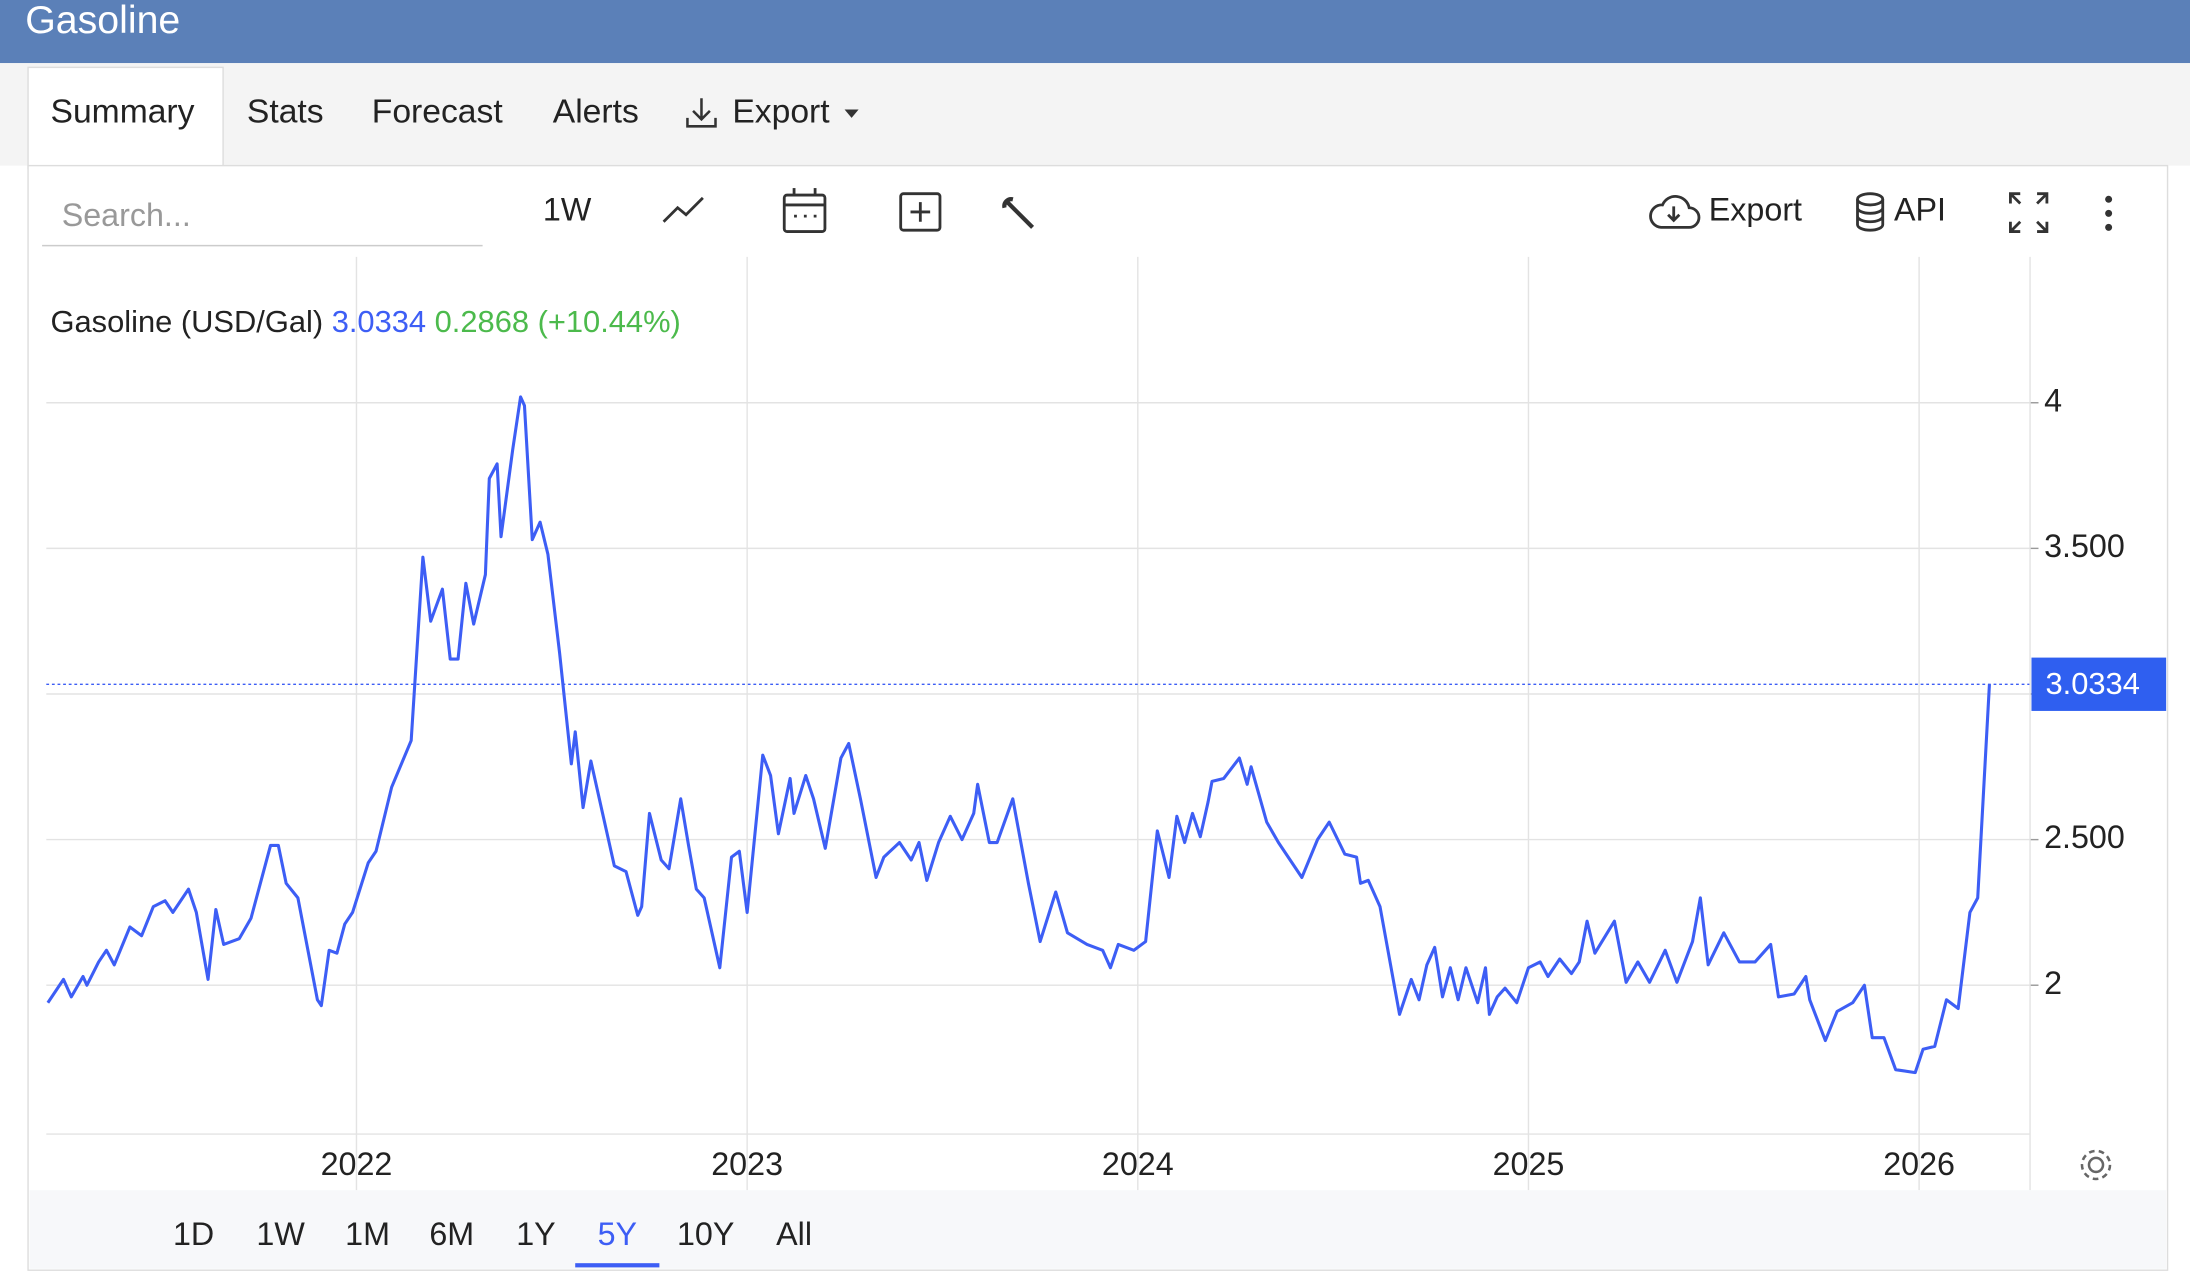 This screenshot has height=1273, width=2190. I want to click on range-button: All, so click(794, 1234).